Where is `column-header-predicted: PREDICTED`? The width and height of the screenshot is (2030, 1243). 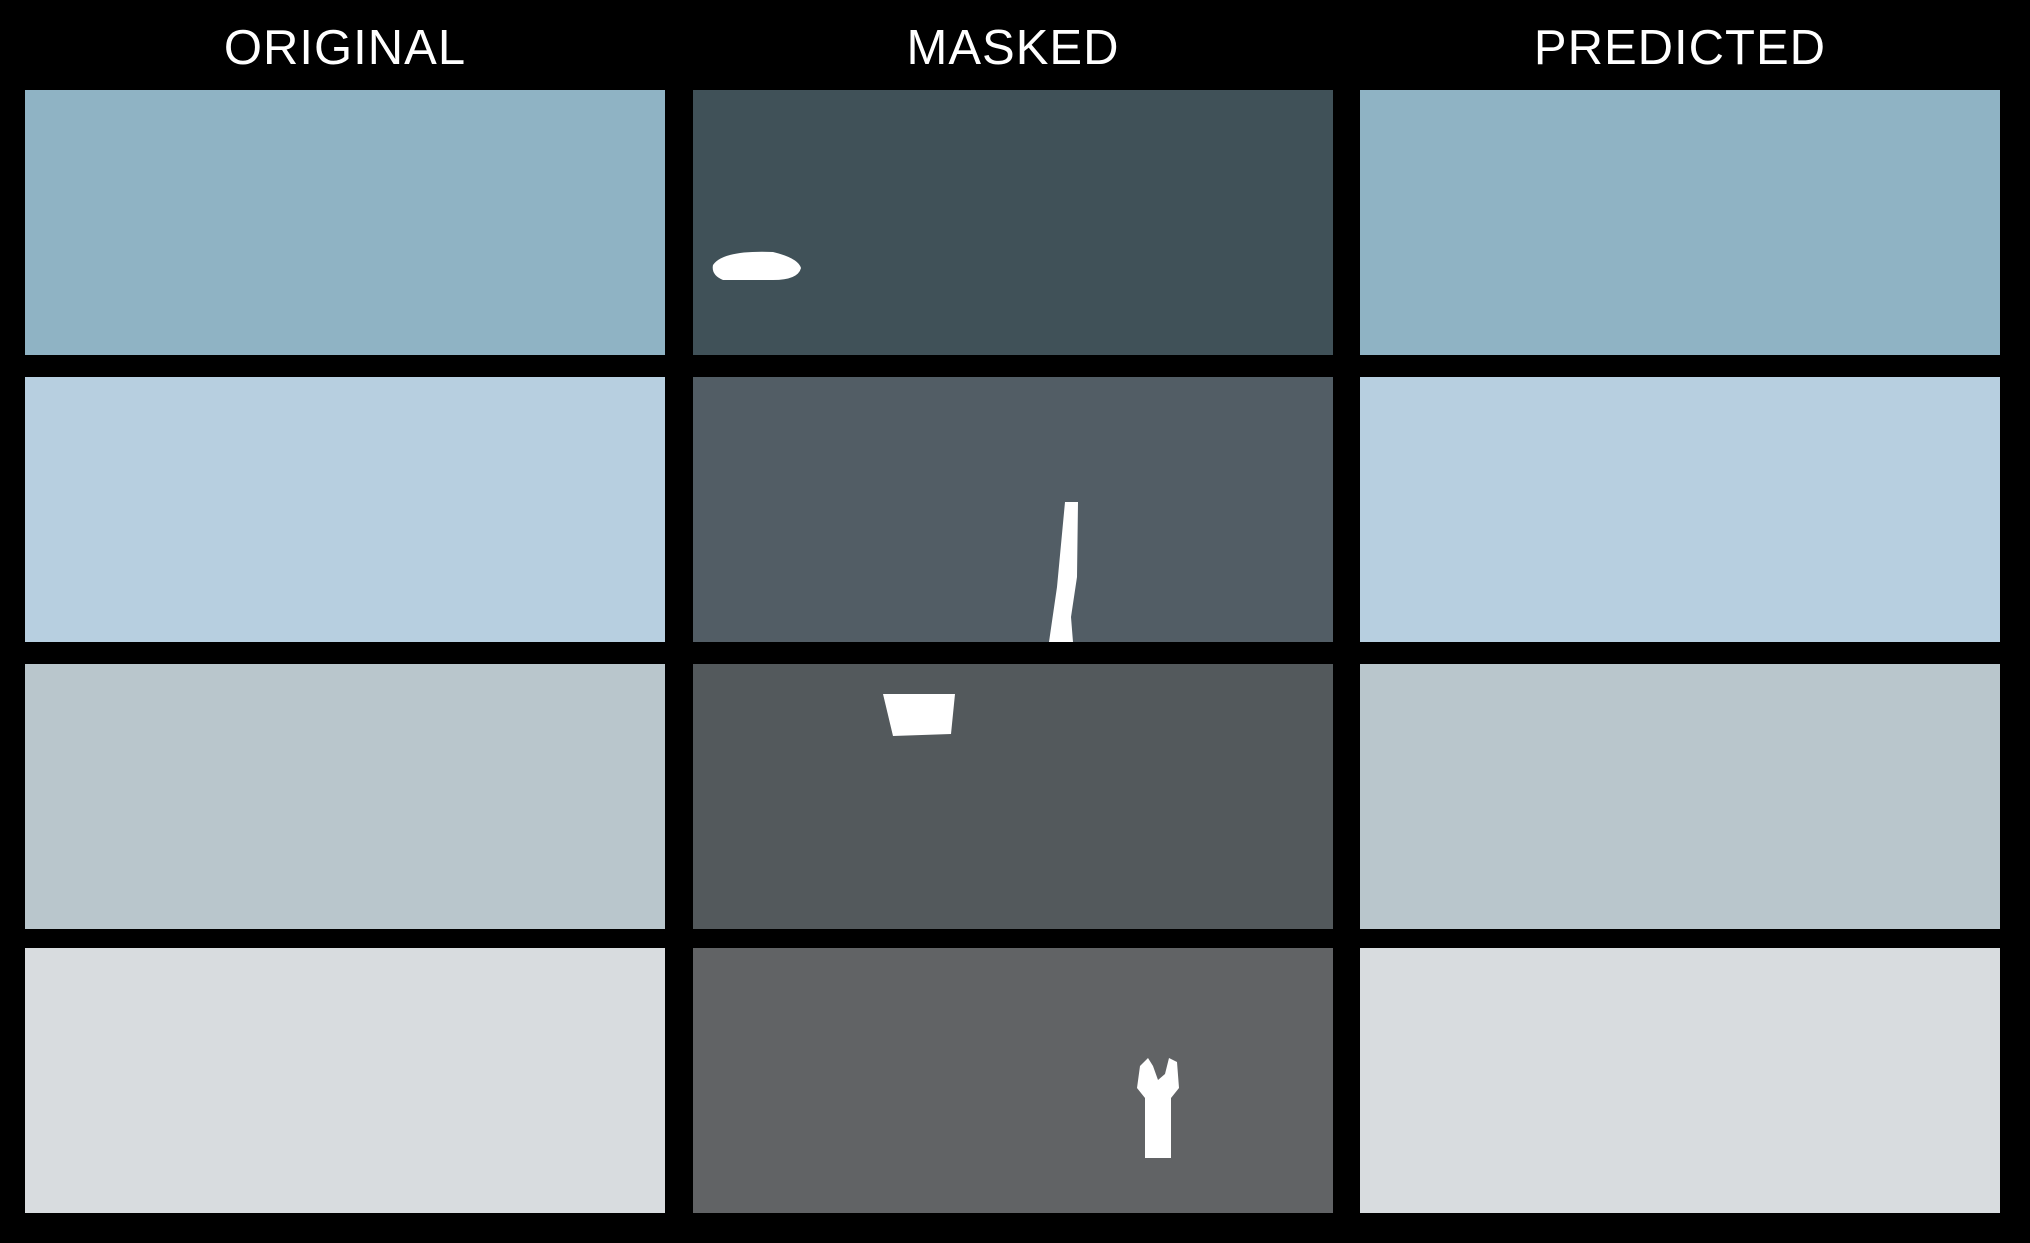
column-header-predicted: PREDICTED is located at coordinates (1680, 48).